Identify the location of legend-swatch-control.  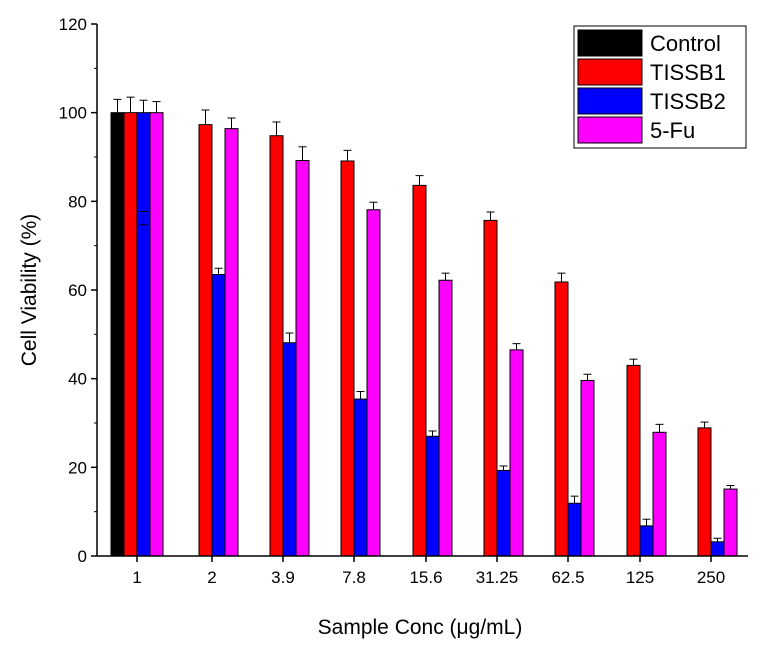
(610, 43).